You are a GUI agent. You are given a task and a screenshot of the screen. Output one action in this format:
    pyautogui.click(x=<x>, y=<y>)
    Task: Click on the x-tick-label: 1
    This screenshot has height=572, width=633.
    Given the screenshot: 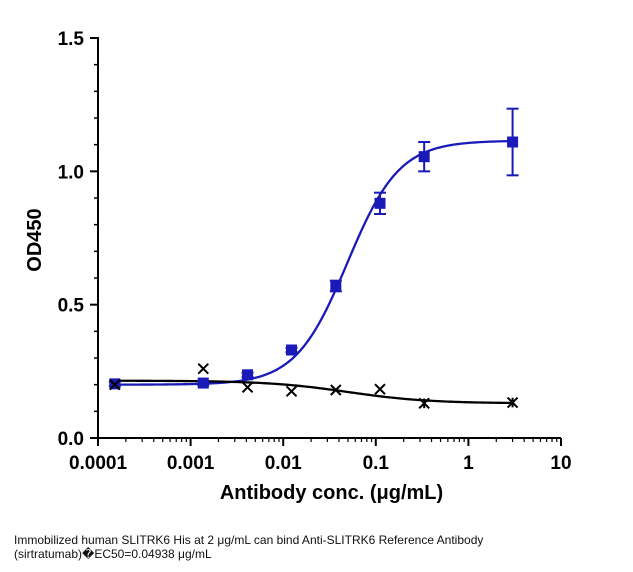 What is the action you would take?
    pyautogui.click(x=468, y=463)
    